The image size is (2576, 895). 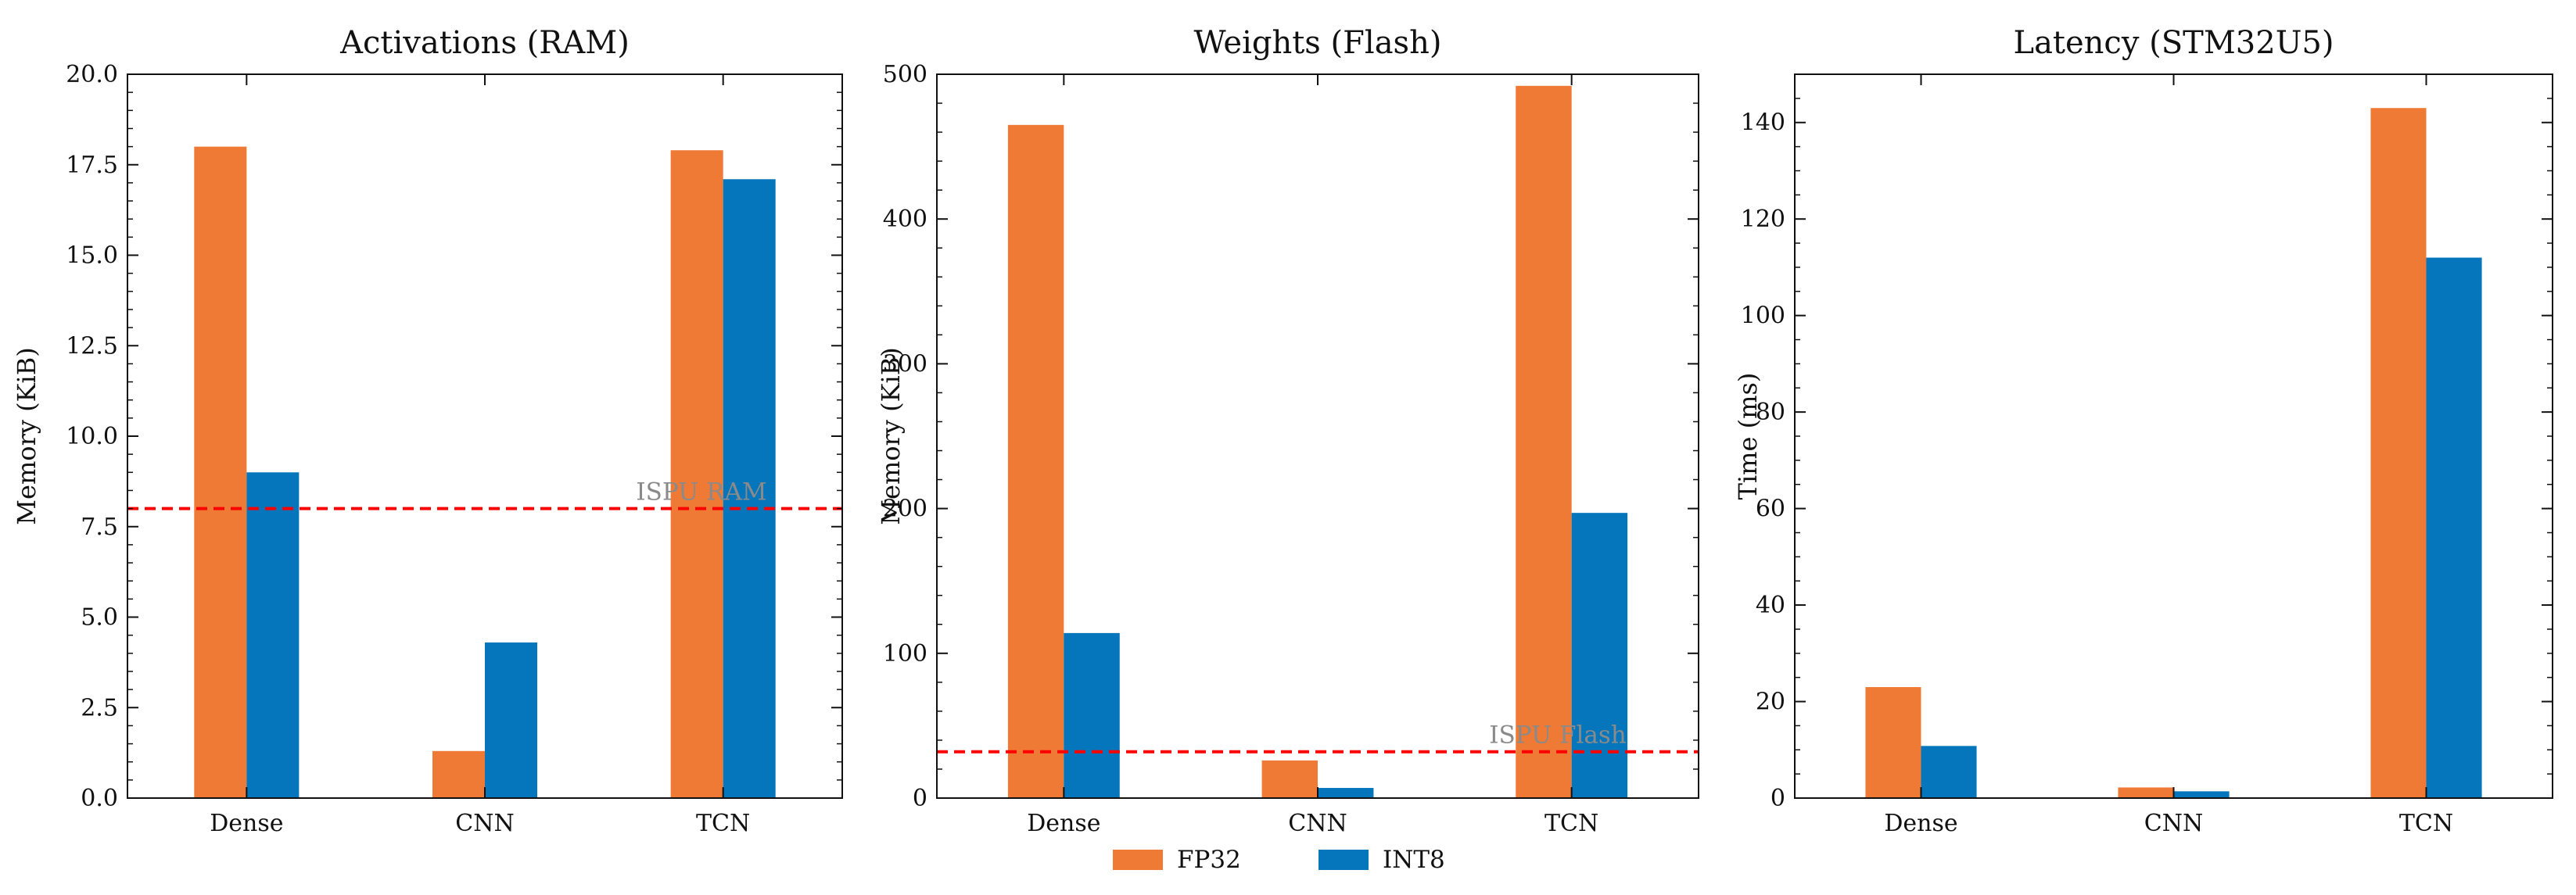 What do you see at coordinates (92, 165) in the screenshot?
I see `y-tick-label: 17.5` at bounding box center [92, 165].